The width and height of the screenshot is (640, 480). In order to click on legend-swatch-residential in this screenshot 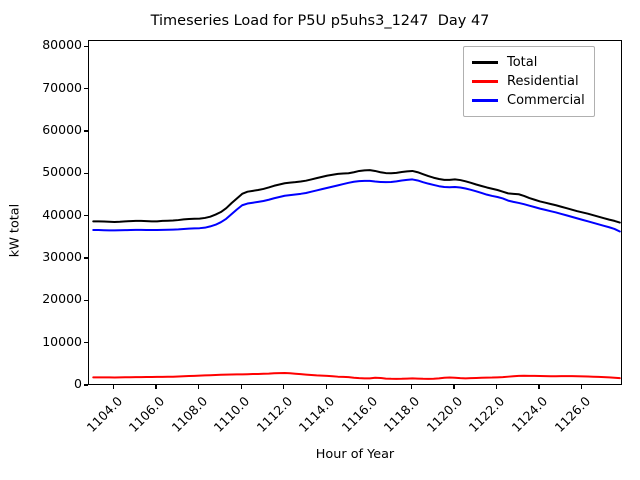, I will do `click(485, 81)`.